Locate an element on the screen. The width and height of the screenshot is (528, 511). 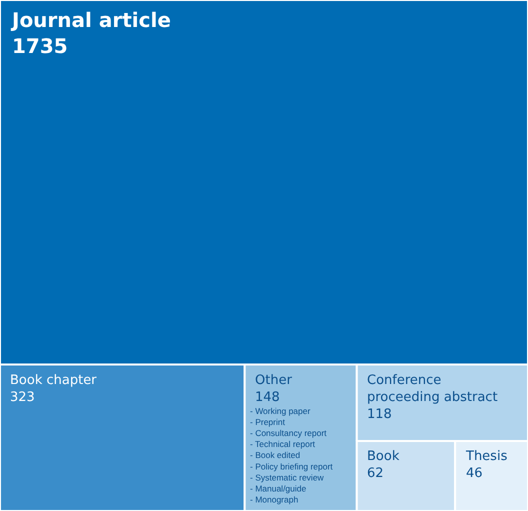
category-label: Book is located at coordinates (383, 456).